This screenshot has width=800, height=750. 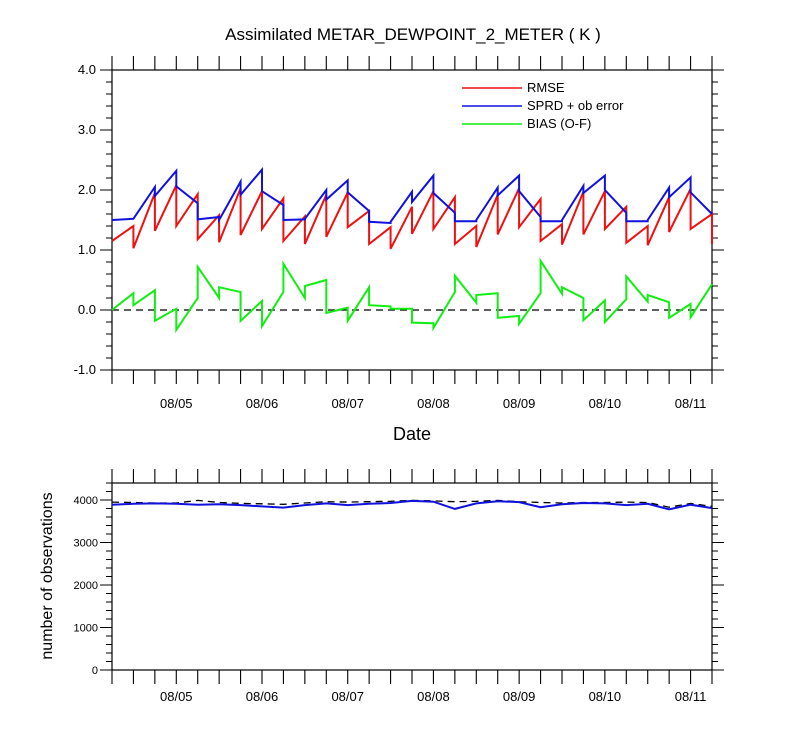 What do you see at coordinates (86, 586) in the screenshot?
I see `y-tick-label: 2000` at bounding box center [86, 586].